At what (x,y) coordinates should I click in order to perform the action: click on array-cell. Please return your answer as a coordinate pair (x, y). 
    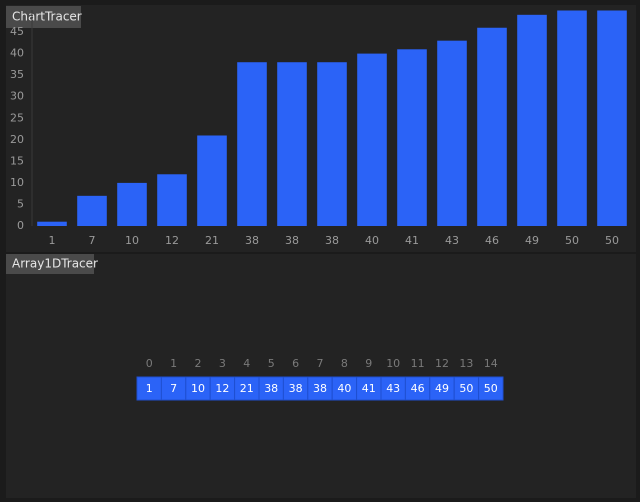
    Looking at the image, I should click on (491, 388).